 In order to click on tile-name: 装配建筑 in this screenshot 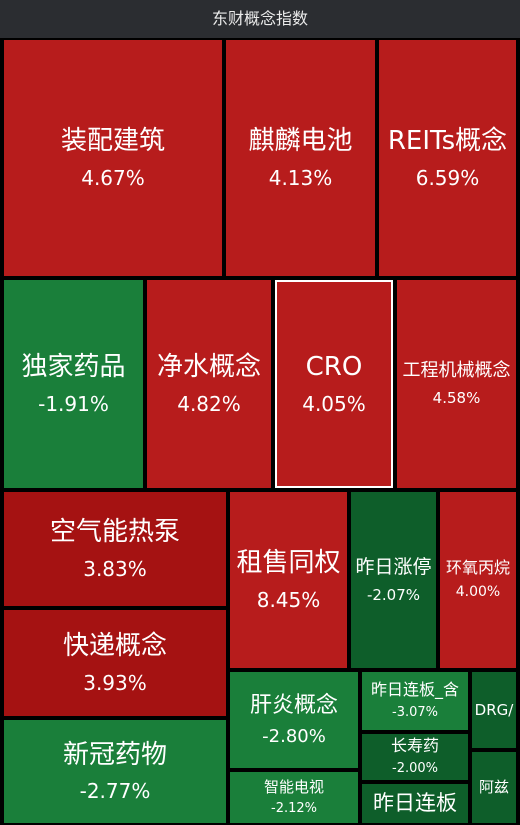, I will do `click(112, 141)`.